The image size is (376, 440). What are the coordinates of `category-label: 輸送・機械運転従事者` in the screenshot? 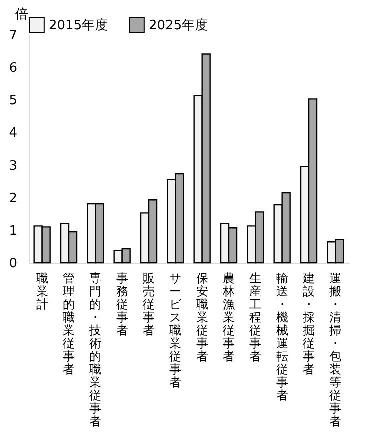 It's located at (282, 337).